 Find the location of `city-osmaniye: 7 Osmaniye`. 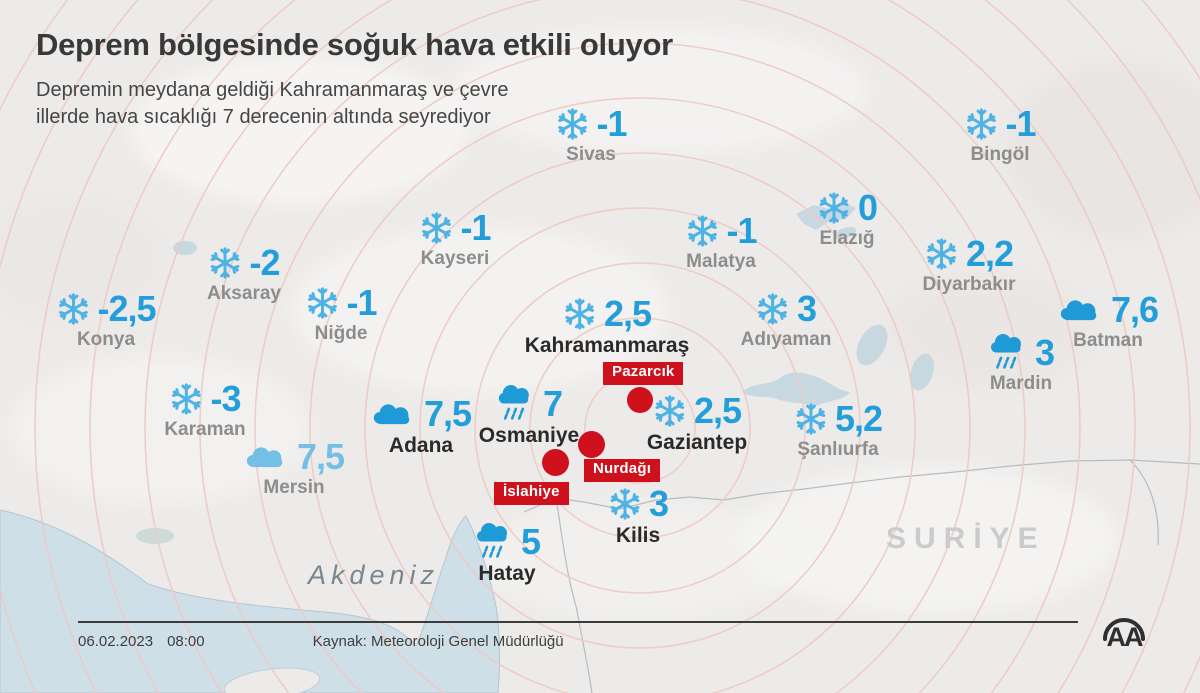

city-osmaniye: 7 Osmaniye is located at coordinates (529, 415).